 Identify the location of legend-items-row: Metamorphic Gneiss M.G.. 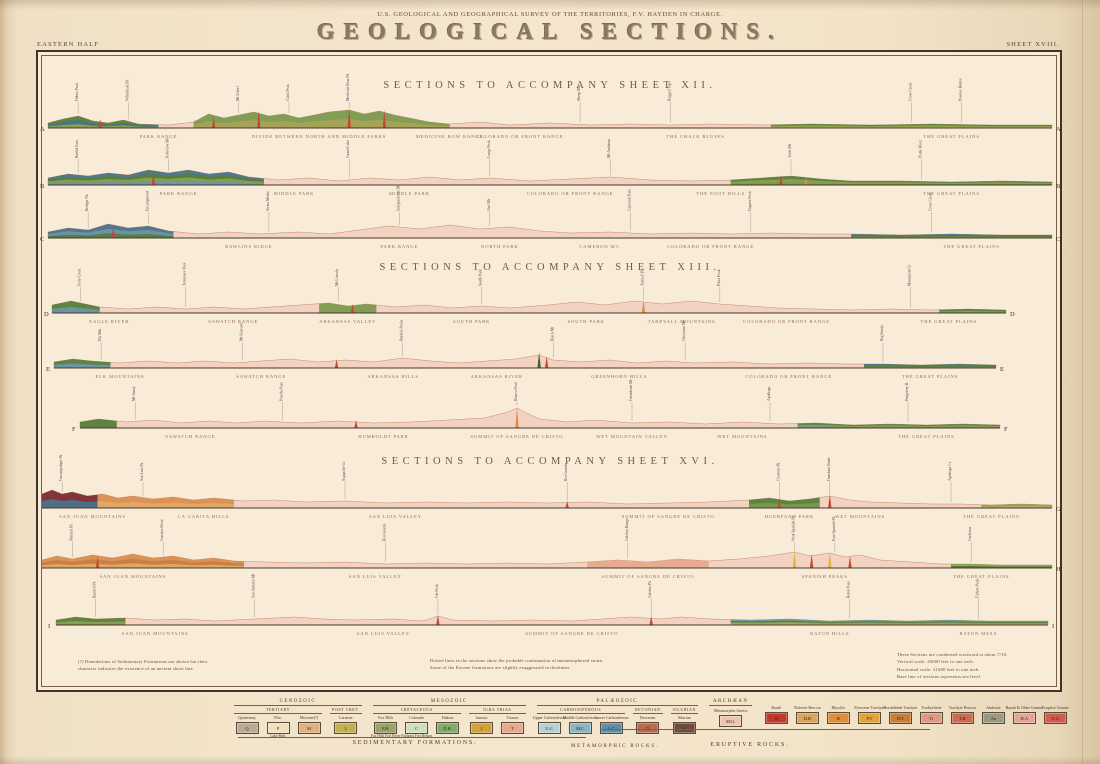
(730, 717).